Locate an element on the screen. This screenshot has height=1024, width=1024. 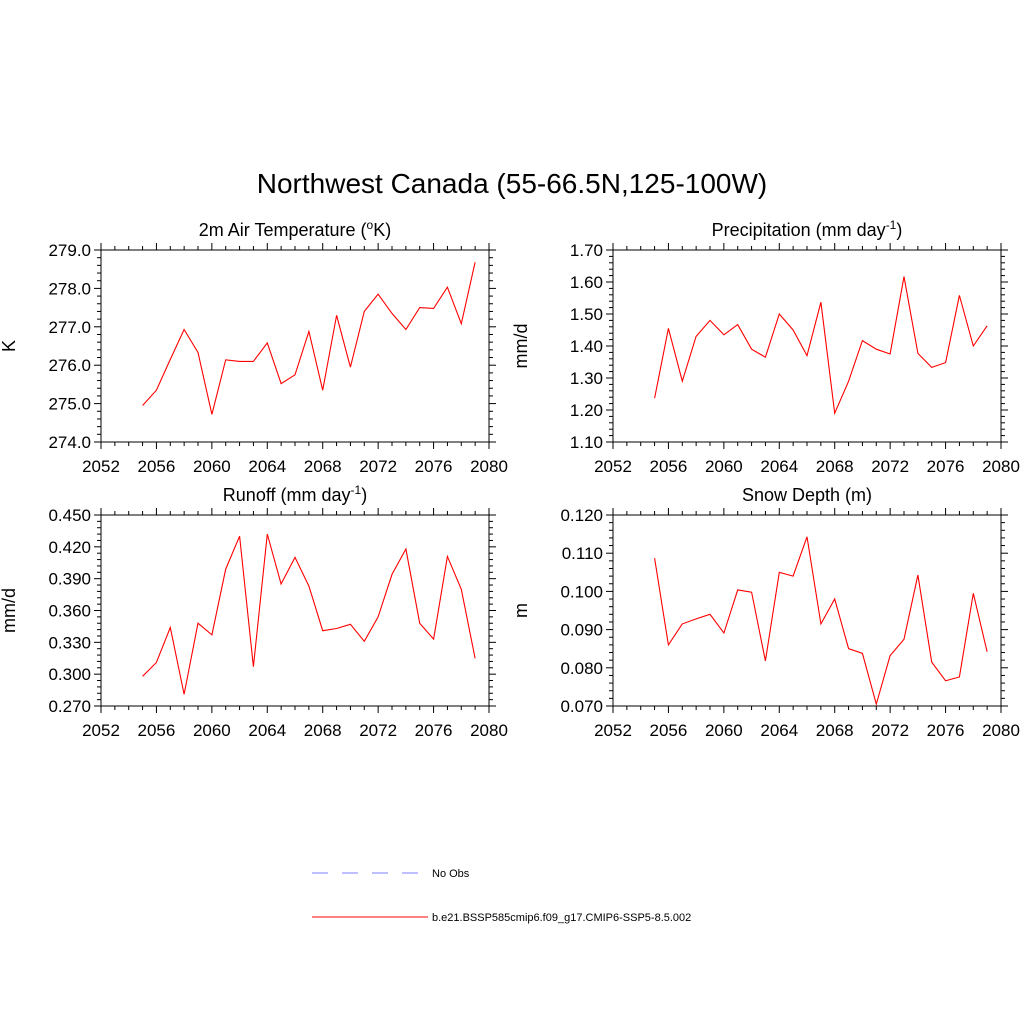
y-tick-label: 276.0 is located at coordinates (69, 365).